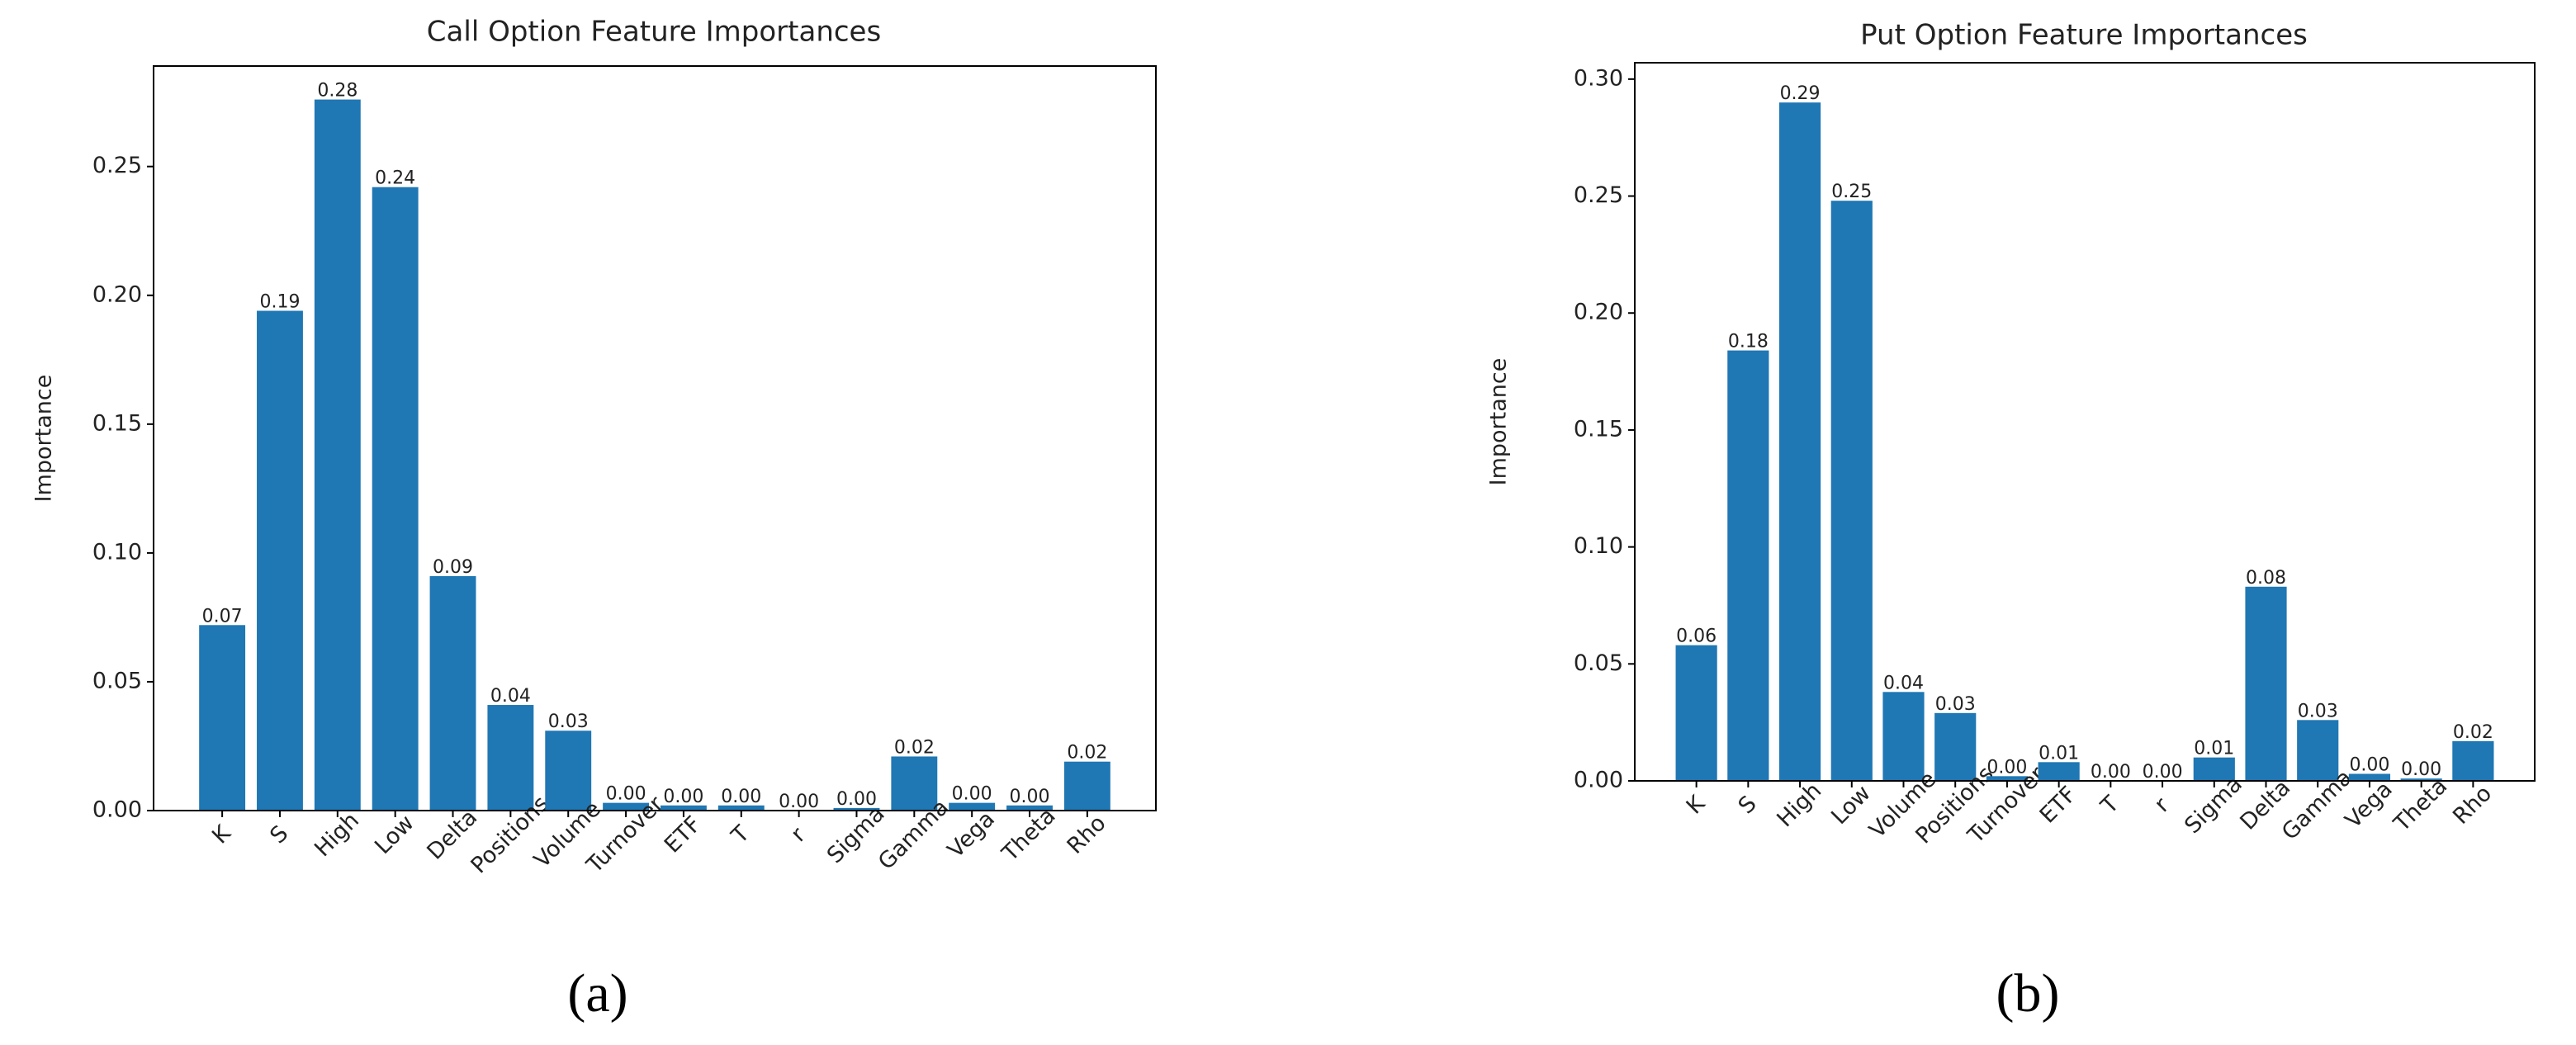  I want to click on caption: (b), so click(2028, 993).